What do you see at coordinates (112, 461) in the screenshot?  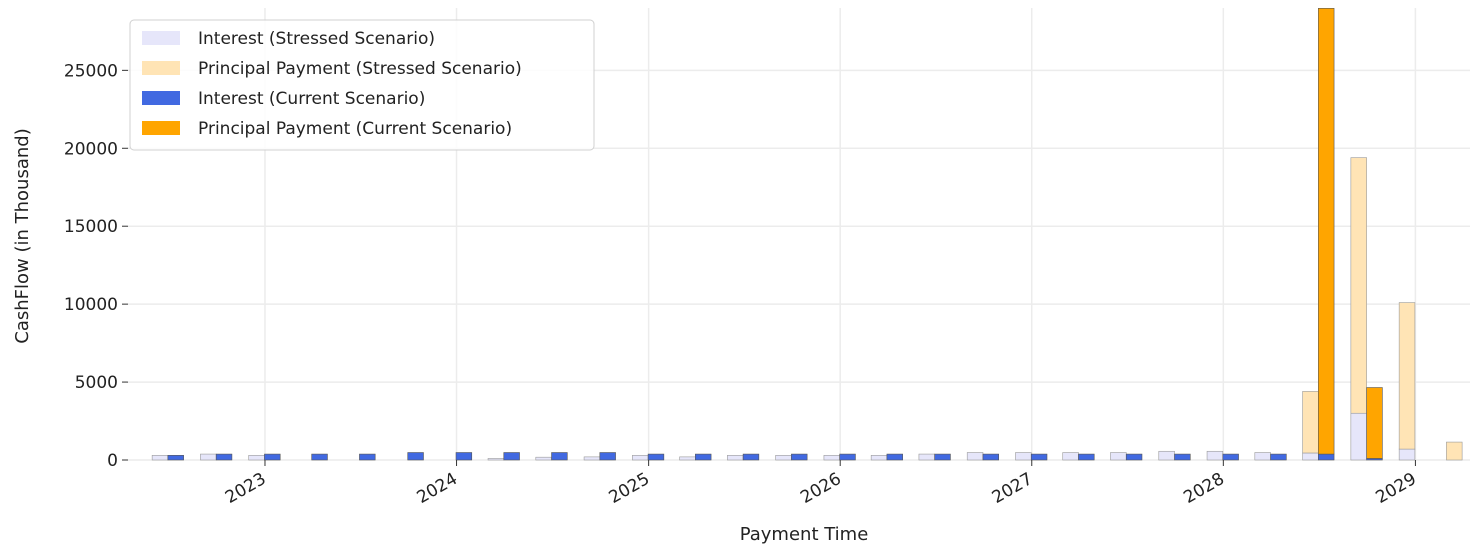 I see `y-tick-label: 0` at bounding box center [112, 461].